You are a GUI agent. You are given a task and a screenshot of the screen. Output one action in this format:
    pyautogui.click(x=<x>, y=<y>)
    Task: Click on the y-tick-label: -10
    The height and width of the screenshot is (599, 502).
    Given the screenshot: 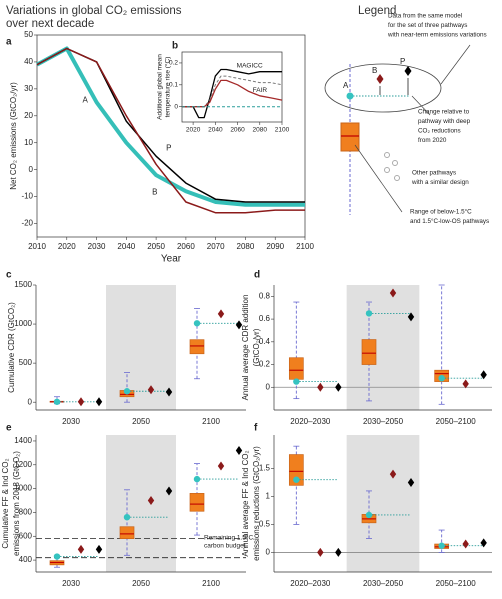 What is the action you would take?
    pyautogui.click(x=27, y=196)
    